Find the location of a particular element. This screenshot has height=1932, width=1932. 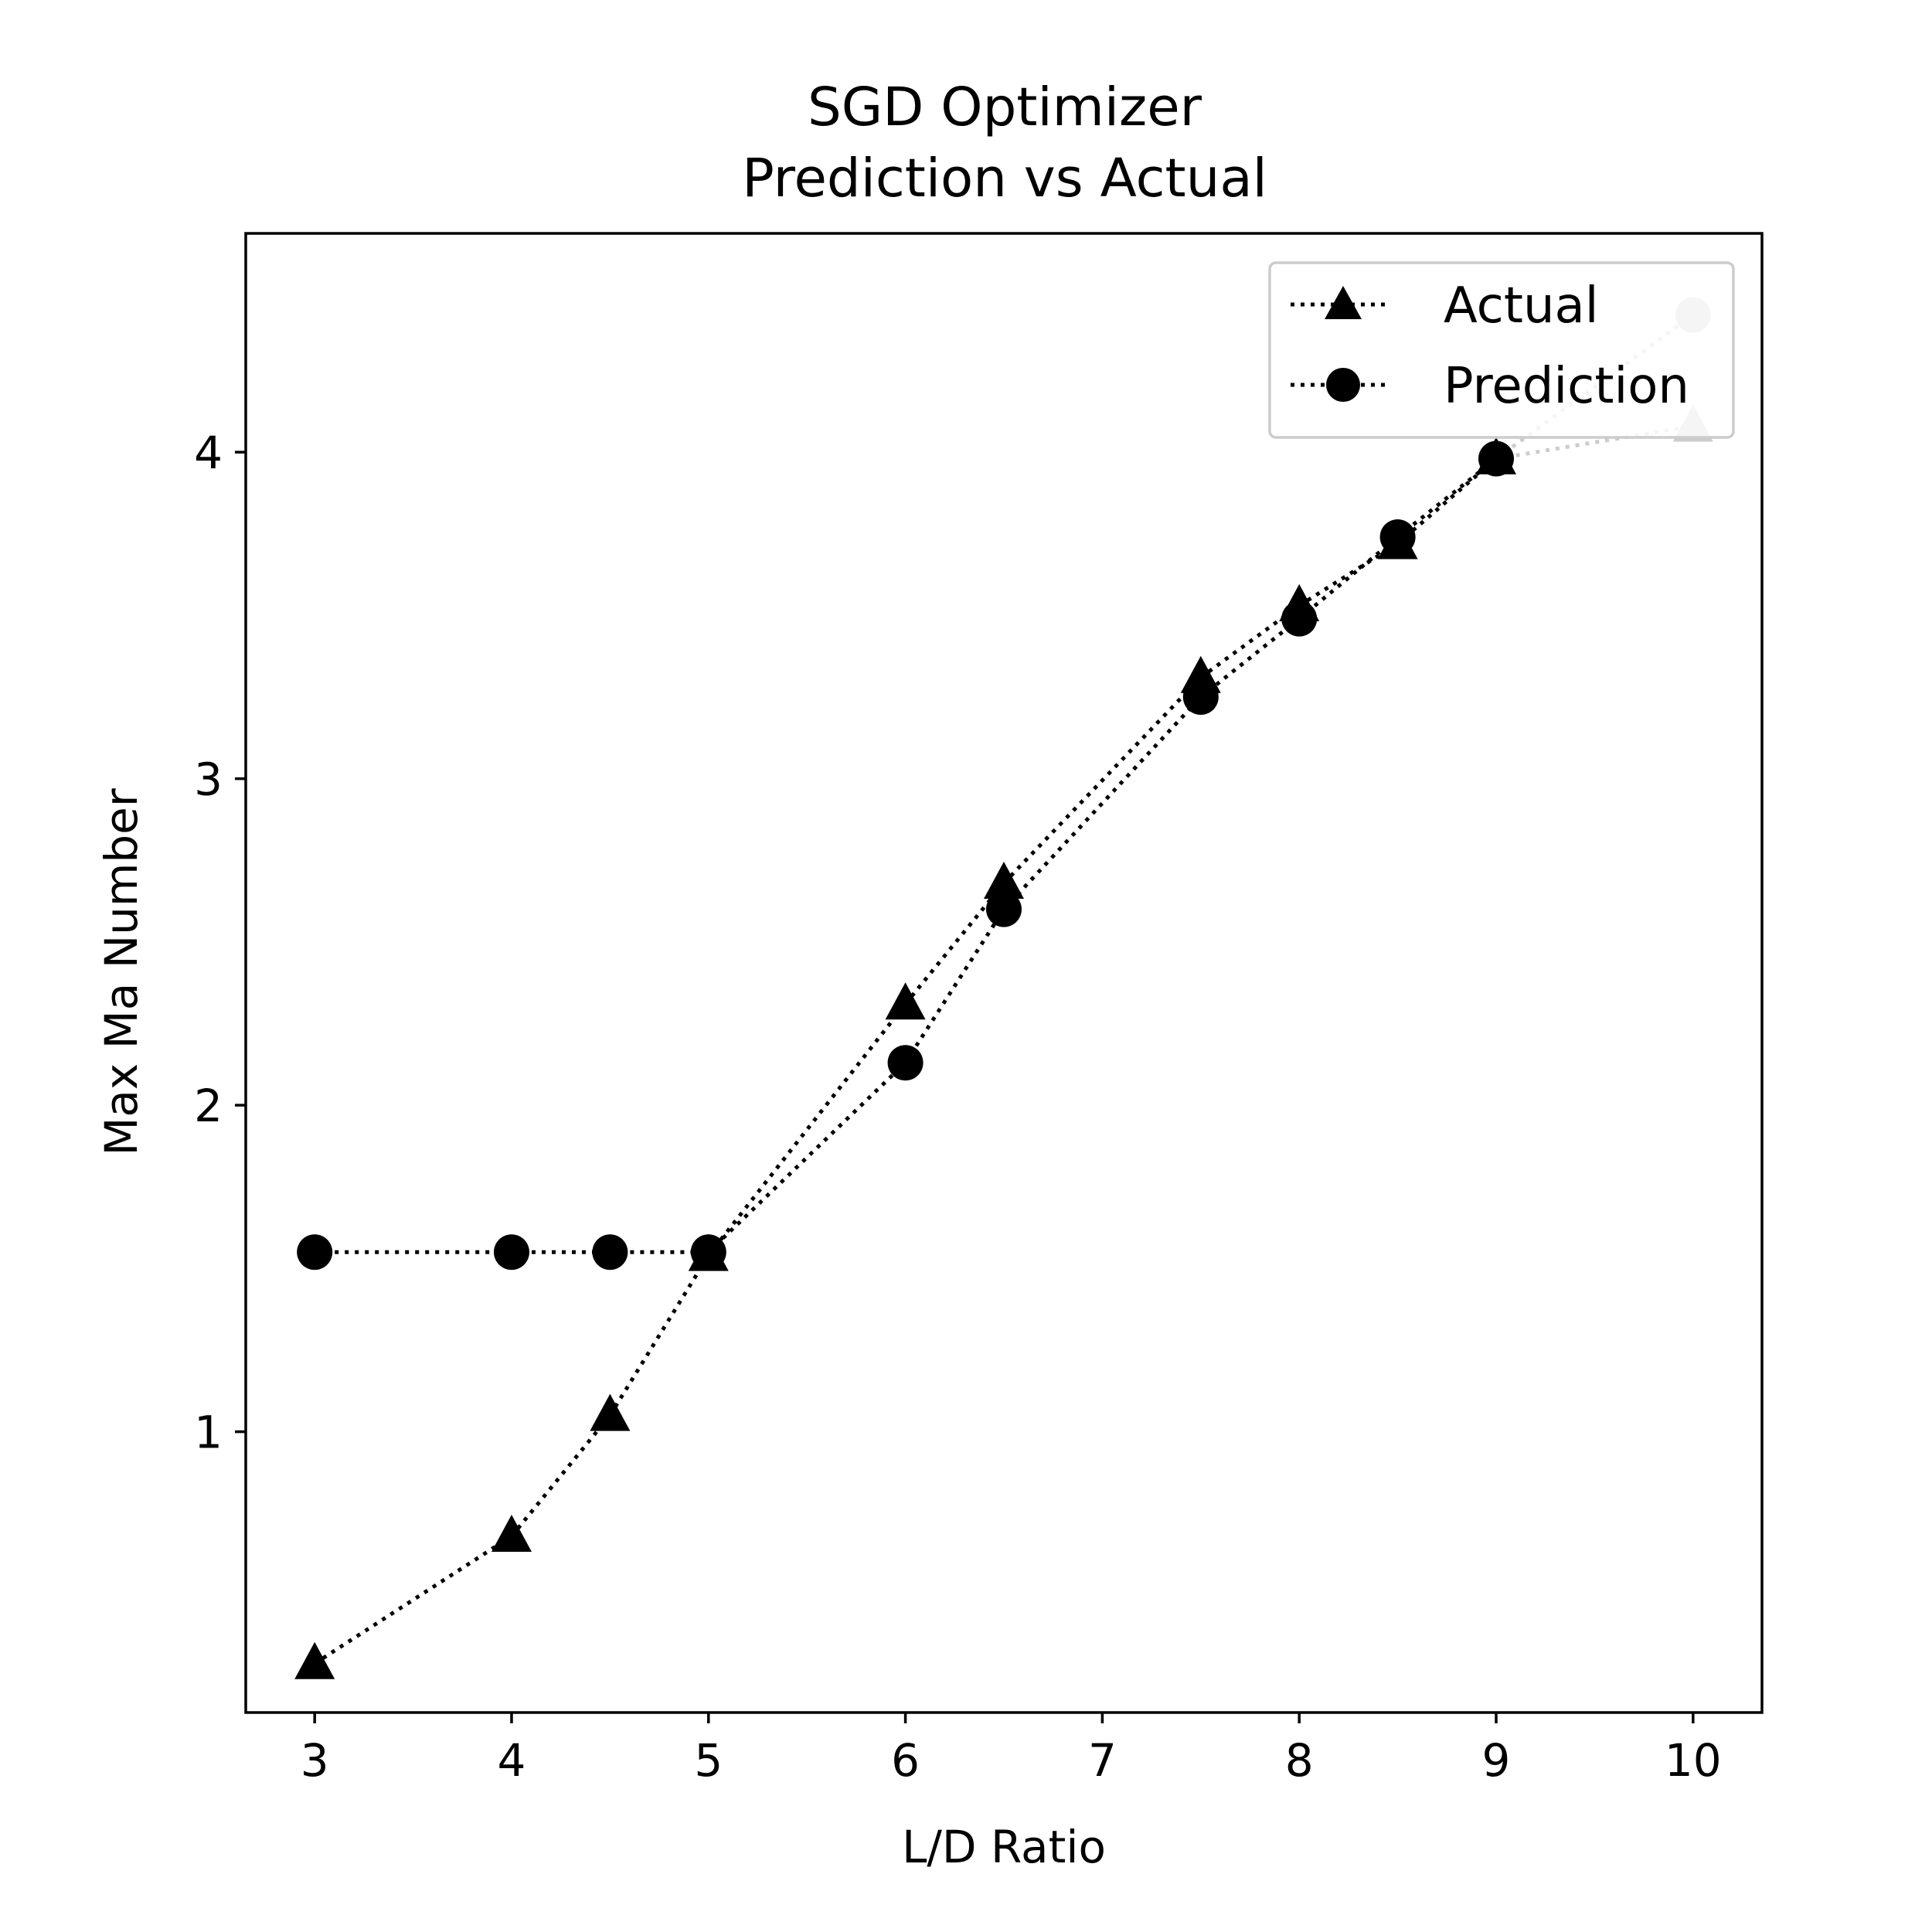

x-tick-label: 3 is located at coordinates (315, 1760).